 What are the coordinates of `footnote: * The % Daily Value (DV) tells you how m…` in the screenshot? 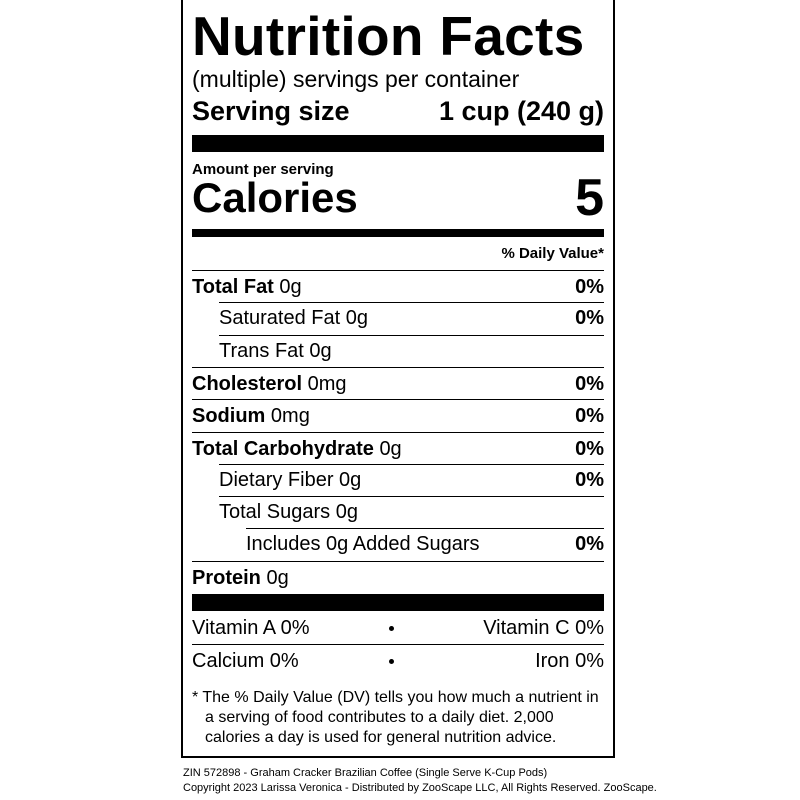 It's located at (395, 717).